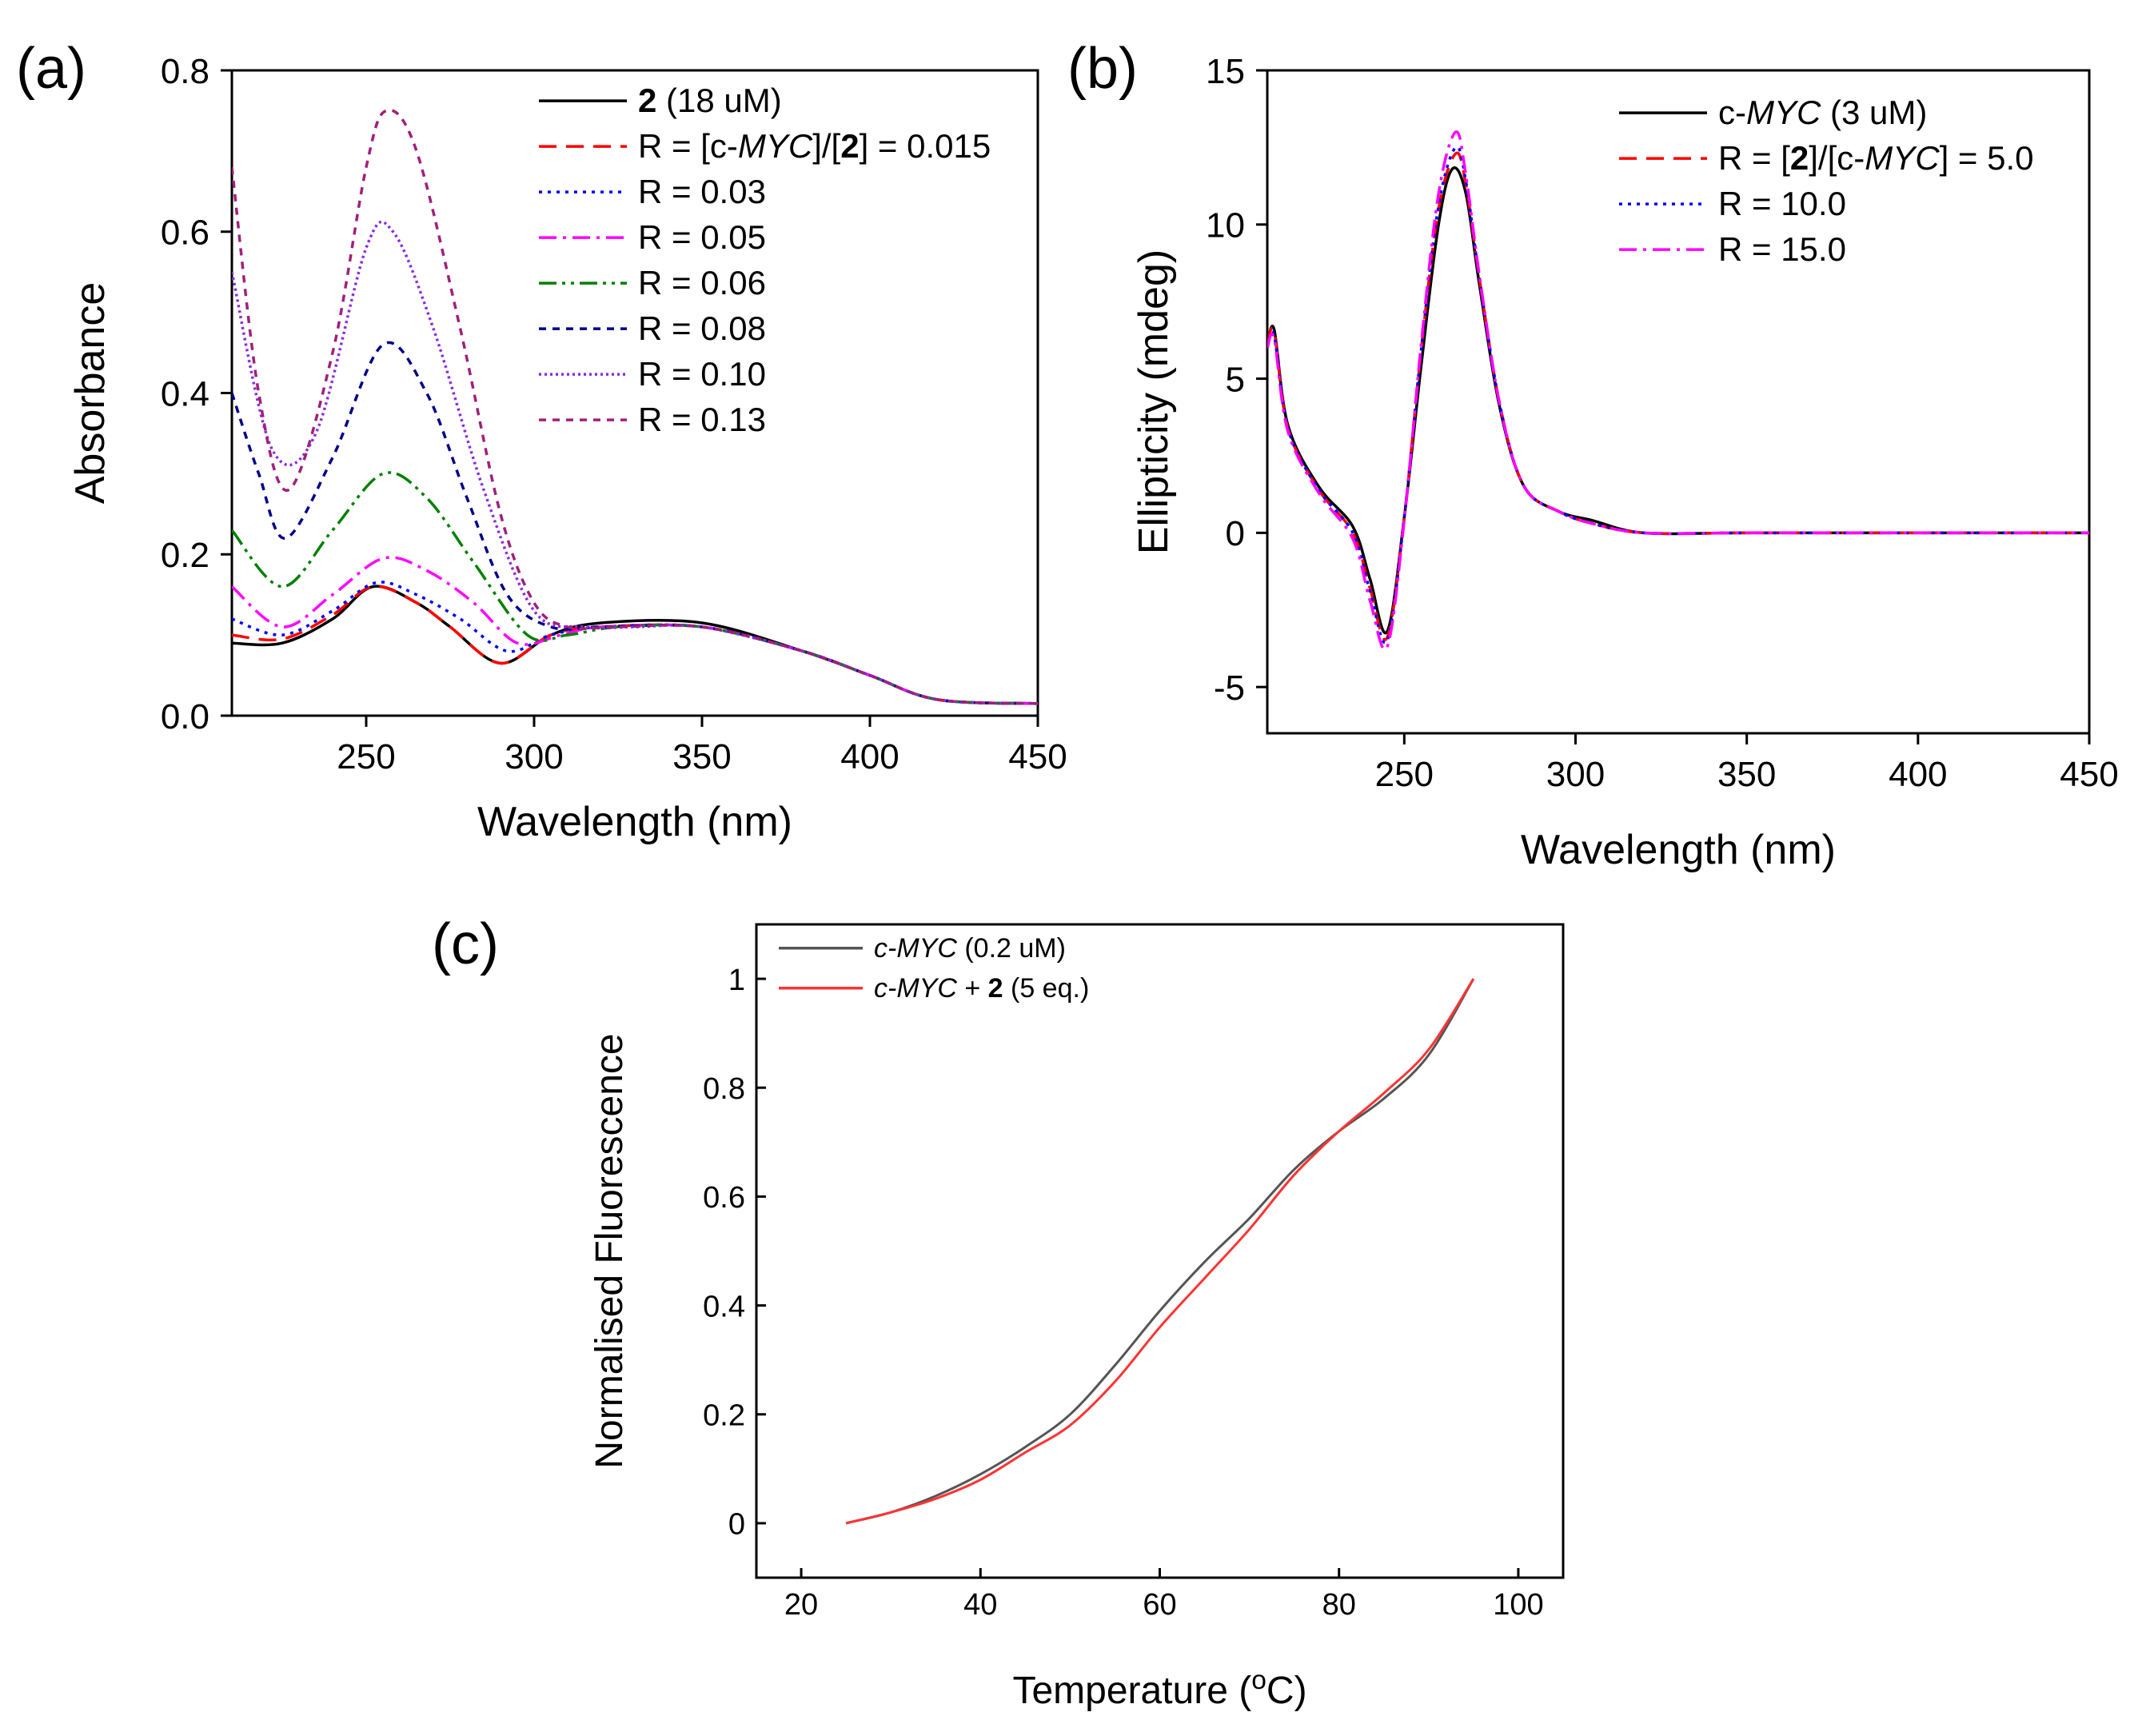 This screenshot has width=2146, height=1736. I want to click on x-tick-label: 100, so click(1518, 1605).